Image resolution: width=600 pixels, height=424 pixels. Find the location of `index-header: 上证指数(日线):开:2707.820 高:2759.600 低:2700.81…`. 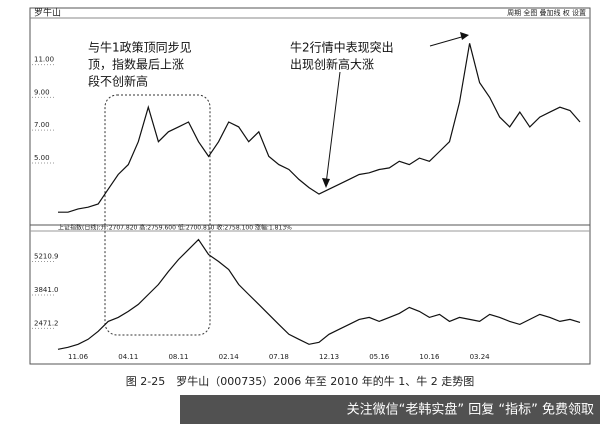

index-header: 上证指数(日线):开:2707.820 高:2759.600 低:2700.81… is located at coordinates (175, 228).